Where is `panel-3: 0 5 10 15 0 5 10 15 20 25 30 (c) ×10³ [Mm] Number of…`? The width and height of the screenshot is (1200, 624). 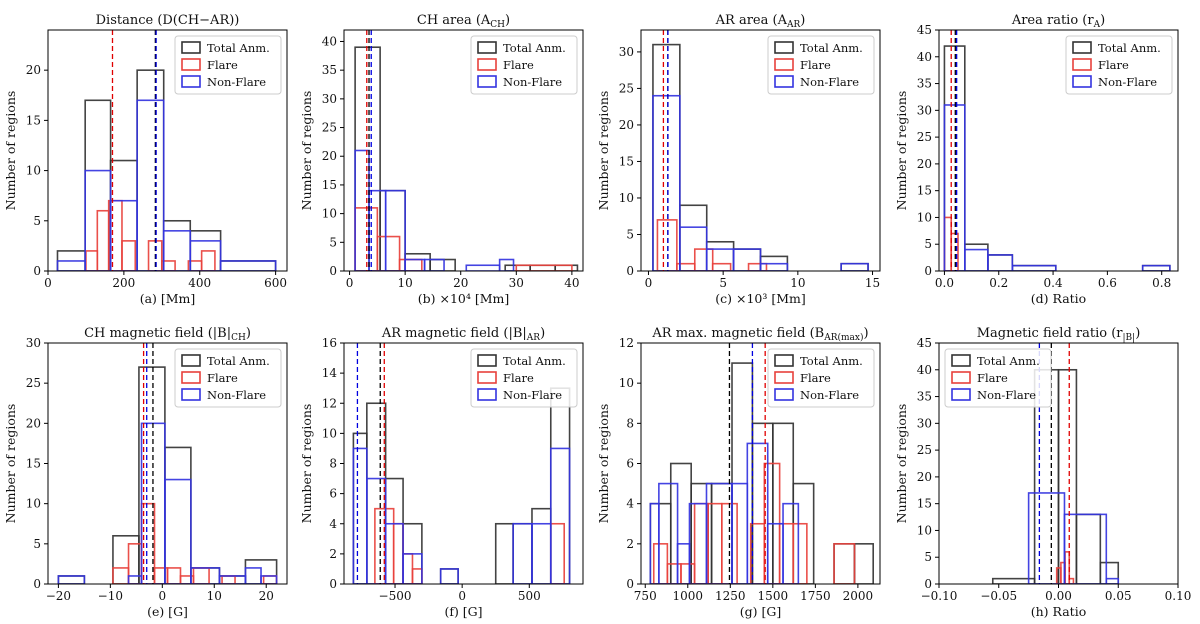 panel-3: 0 5 10 15 0 5 10 15 20 25 30 (c) ×10³ [Mm] Number of… is located at coordinates (738, 159).